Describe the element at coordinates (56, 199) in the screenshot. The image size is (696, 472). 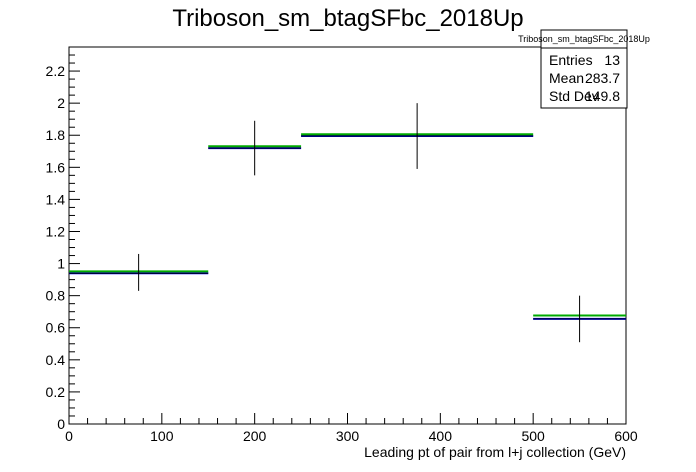
I see `y-tick-label: 1.4` at that location.